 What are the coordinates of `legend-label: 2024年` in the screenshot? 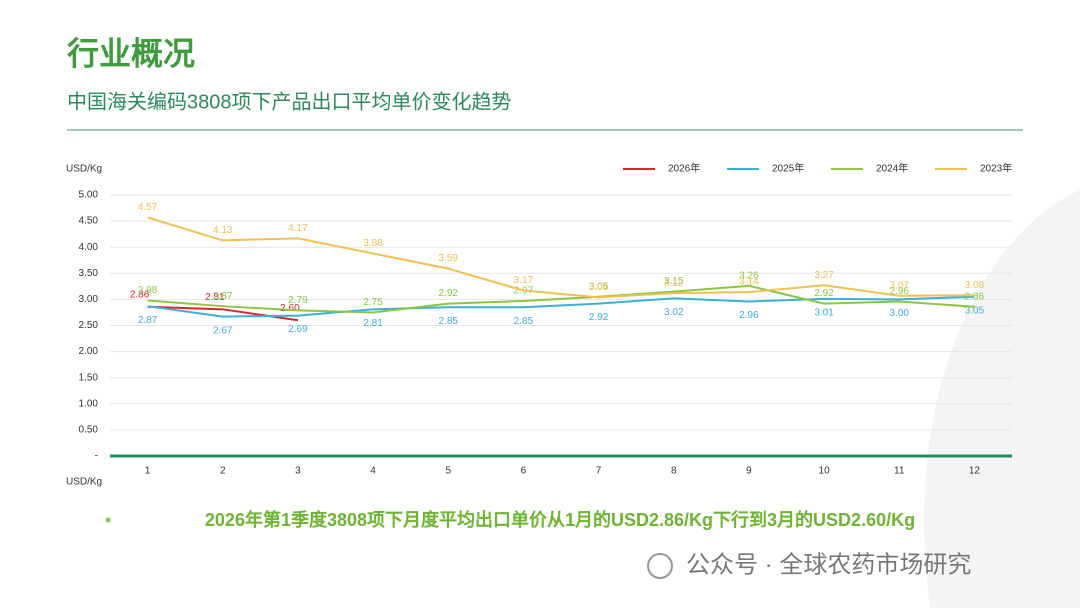 It's located at (892, 168).